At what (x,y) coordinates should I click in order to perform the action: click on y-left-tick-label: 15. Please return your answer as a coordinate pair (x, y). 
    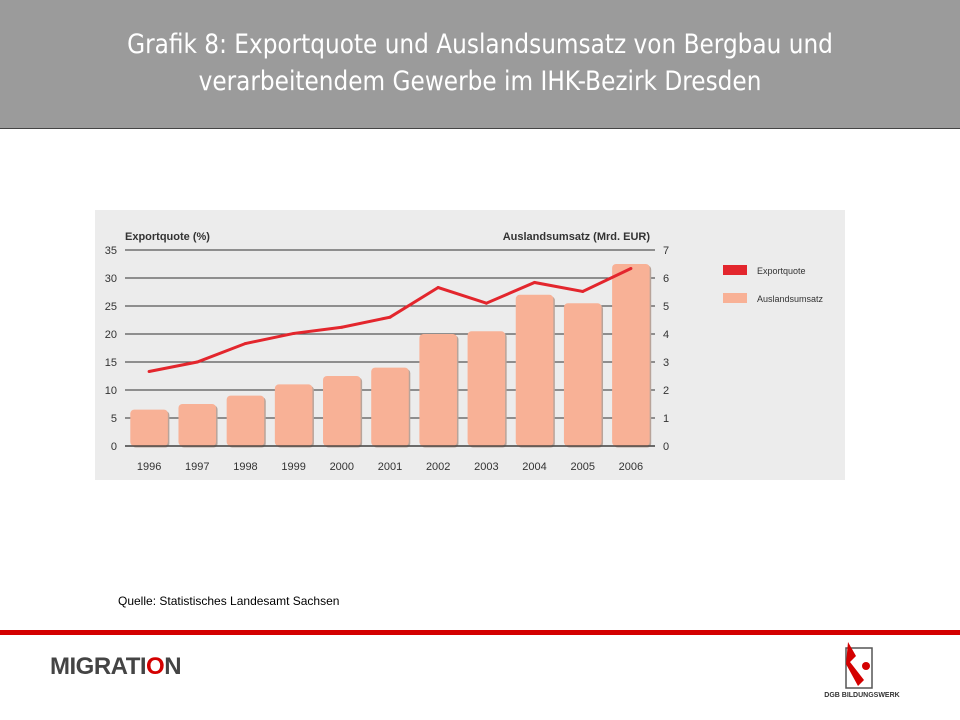
    Looking at the image, I should click on (111, 363).